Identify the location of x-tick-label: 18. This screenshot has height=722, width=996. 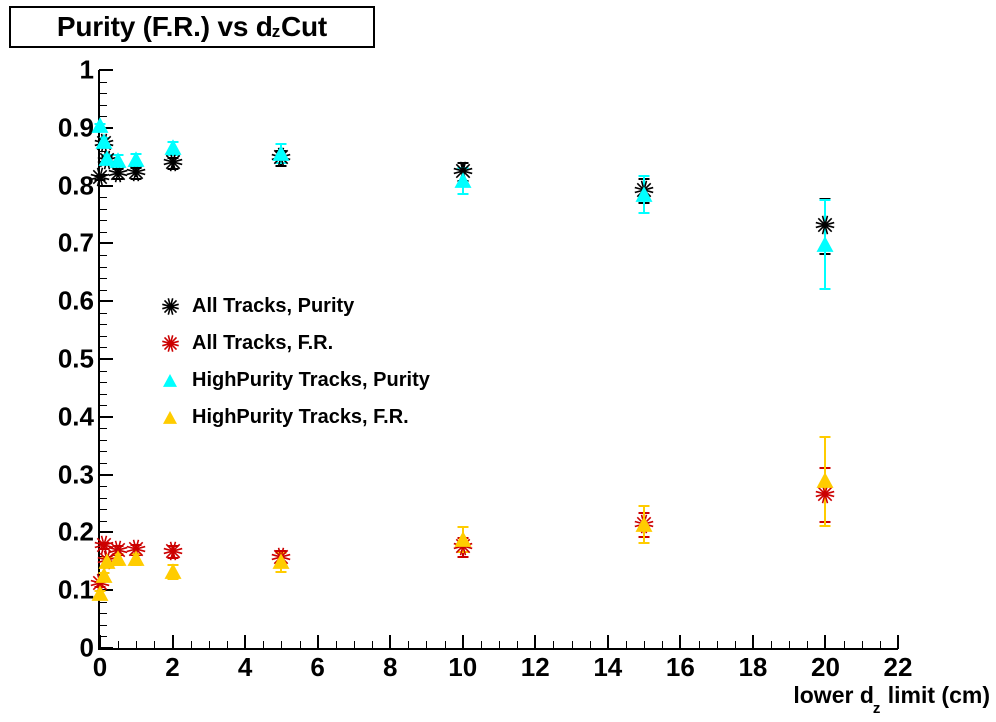
(753, 667).